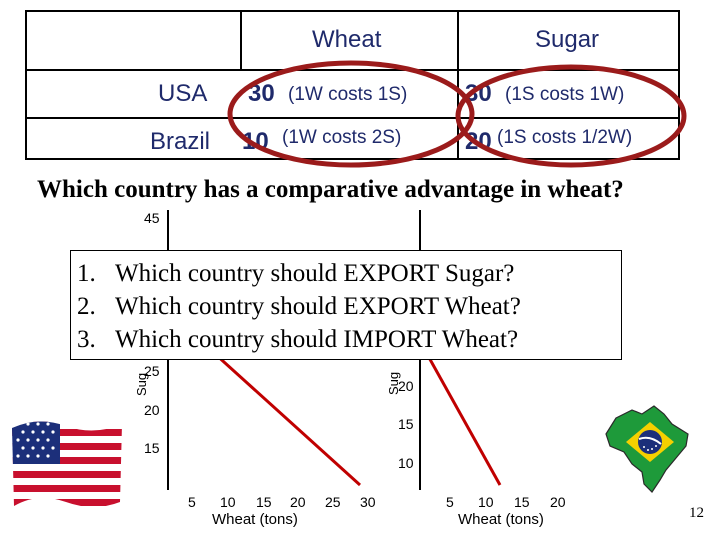  I want to click on question-text: Which country should EXPORT Sugar?, so click(315, 273).